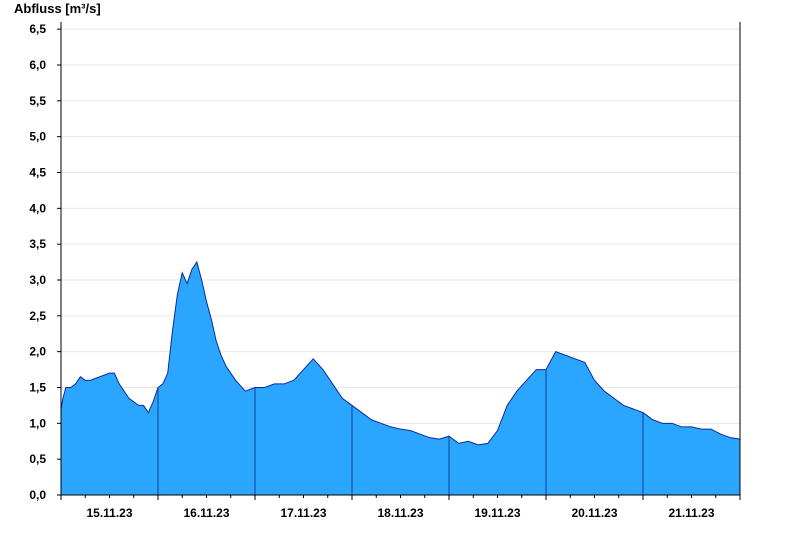  What do you see at coordinates (37, 173) in the screenshot?
I see `y-tick-label: 4,5` at bounding box center [37, 173].